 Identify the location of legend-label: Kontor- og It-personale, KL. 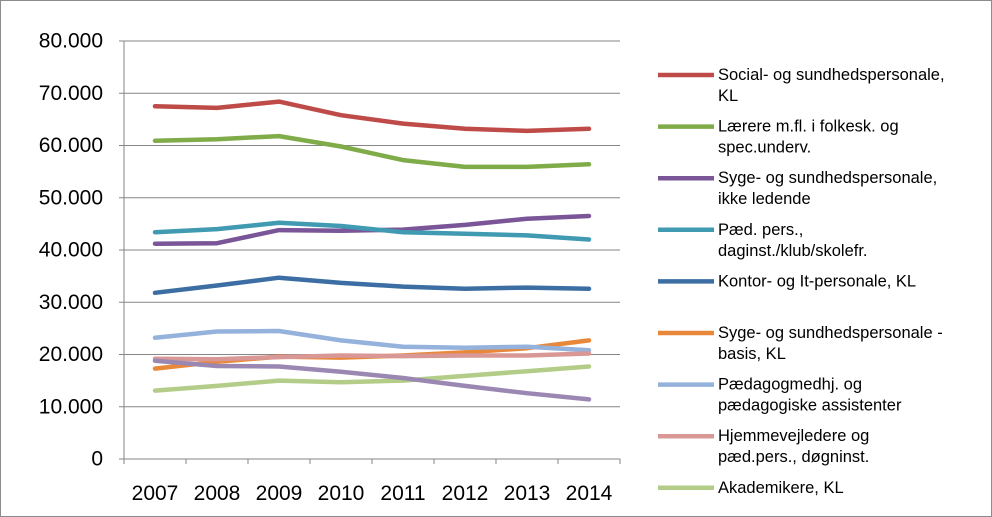
(817, 281).